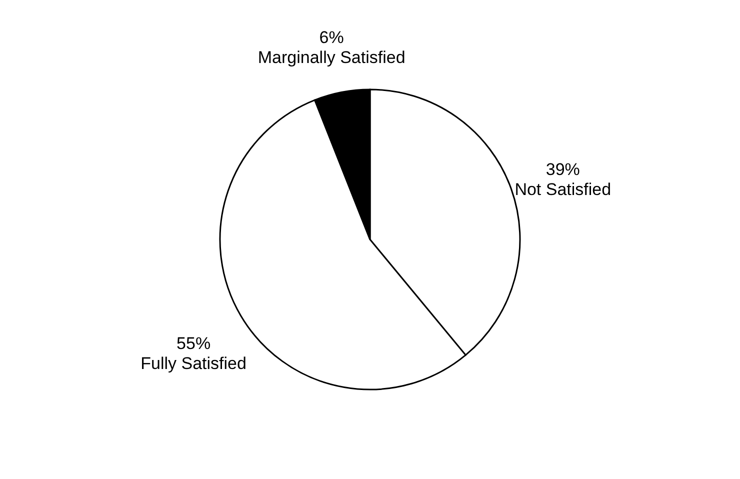  Describe the element at coordinates (193, 343) in the screenshot. I see `data-label: 55%` at that location.